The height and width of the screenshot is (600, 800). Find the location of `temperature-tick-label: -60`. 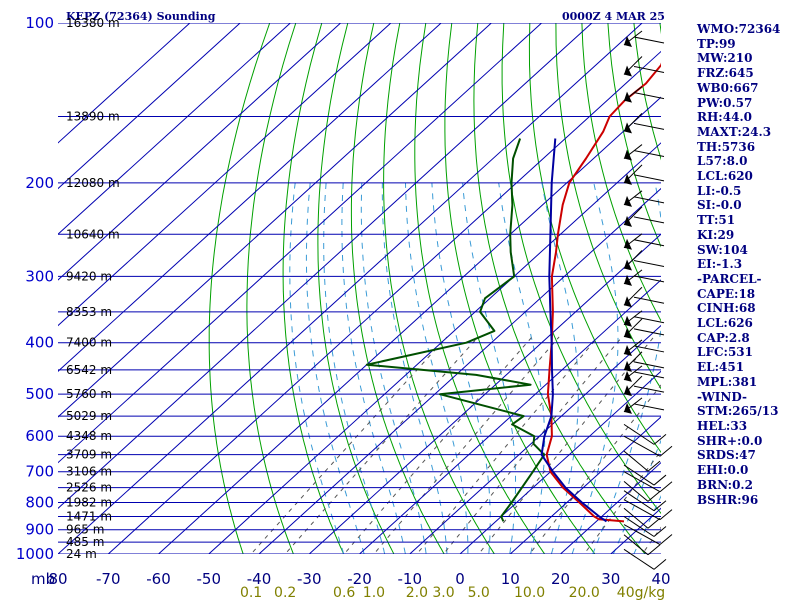

temperature-tick-label: -60 is located at coordinates (158, 579).